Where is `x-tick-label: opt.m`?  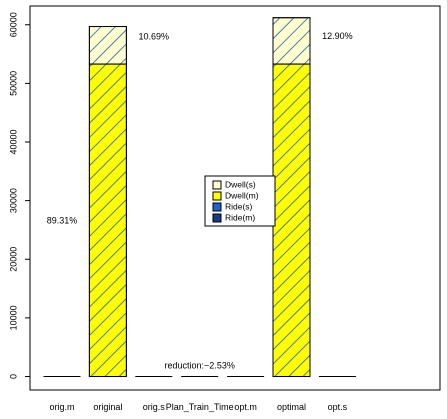
x-tick-label: opt.m is located at coordinates (245, 407).